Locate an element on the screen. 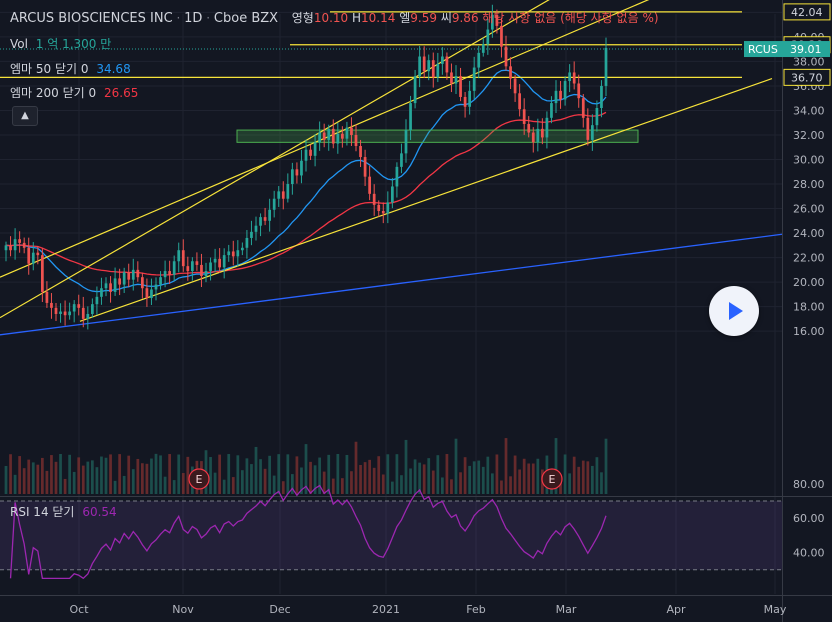 The width and height of the screenshot is (832, 622). low-value: 9.59 is located at coordinates (423, 18).